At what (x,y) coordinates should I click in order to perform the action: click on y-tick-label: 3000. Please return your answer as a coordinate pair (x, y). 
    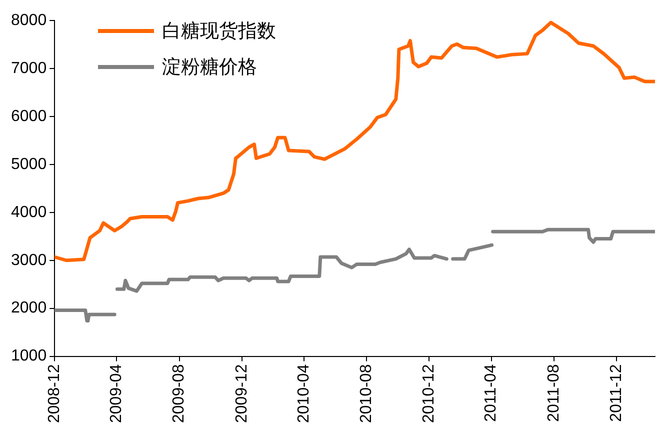
    Looking at the image, I should click on (29, 260).